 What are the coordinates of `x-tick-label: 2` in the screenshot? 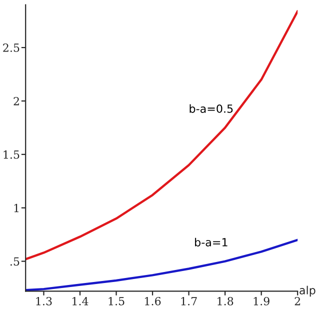 It's located at (297, 301).